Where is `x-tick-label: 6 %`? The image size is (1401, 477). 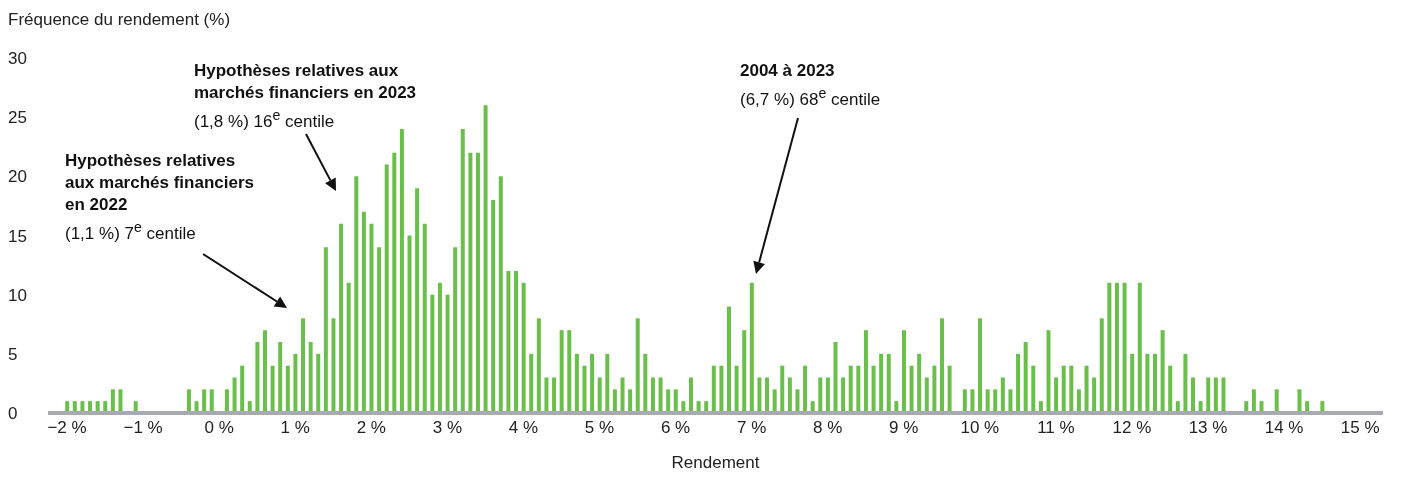
x-tick-label: 6 % is located at coordinates (675, 428).